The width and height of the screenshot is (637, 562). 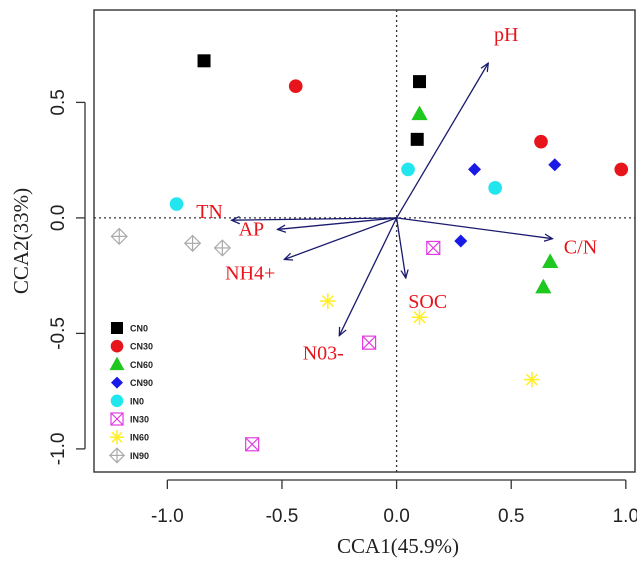 I want to click on legend-item-in60: IN60, so click(x=129, y=437).